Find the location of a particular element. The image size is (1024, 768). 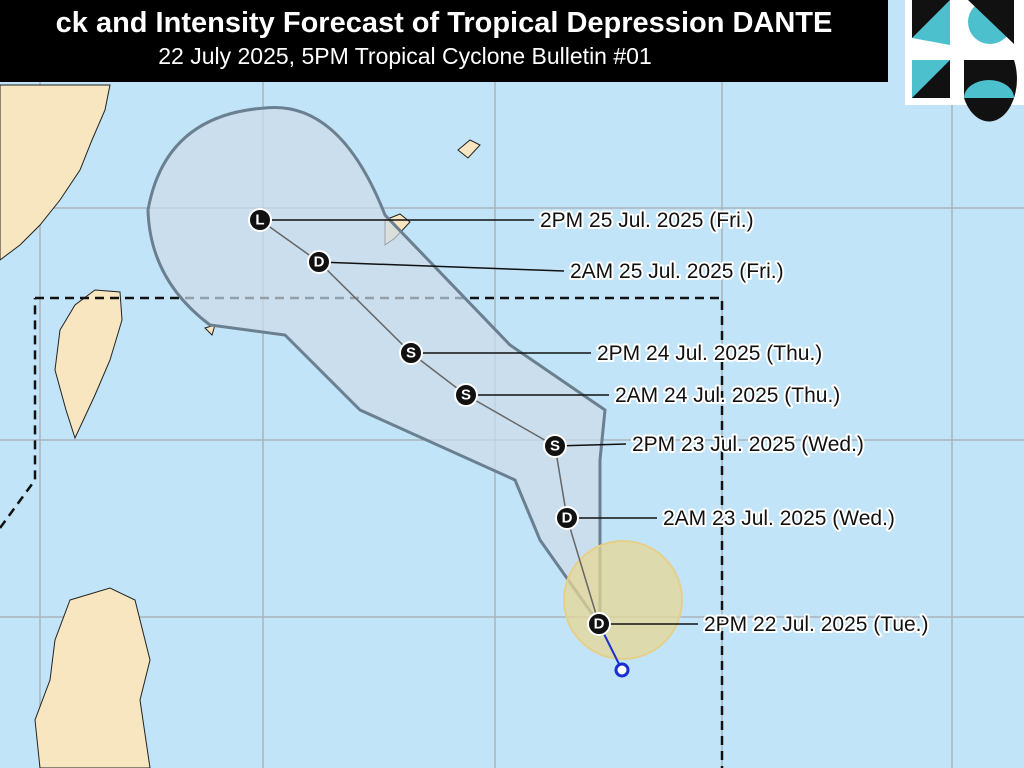

forecast-label: 2PM 23 Jul. 2025 (Wed.) is located at coordinates (748, 444).